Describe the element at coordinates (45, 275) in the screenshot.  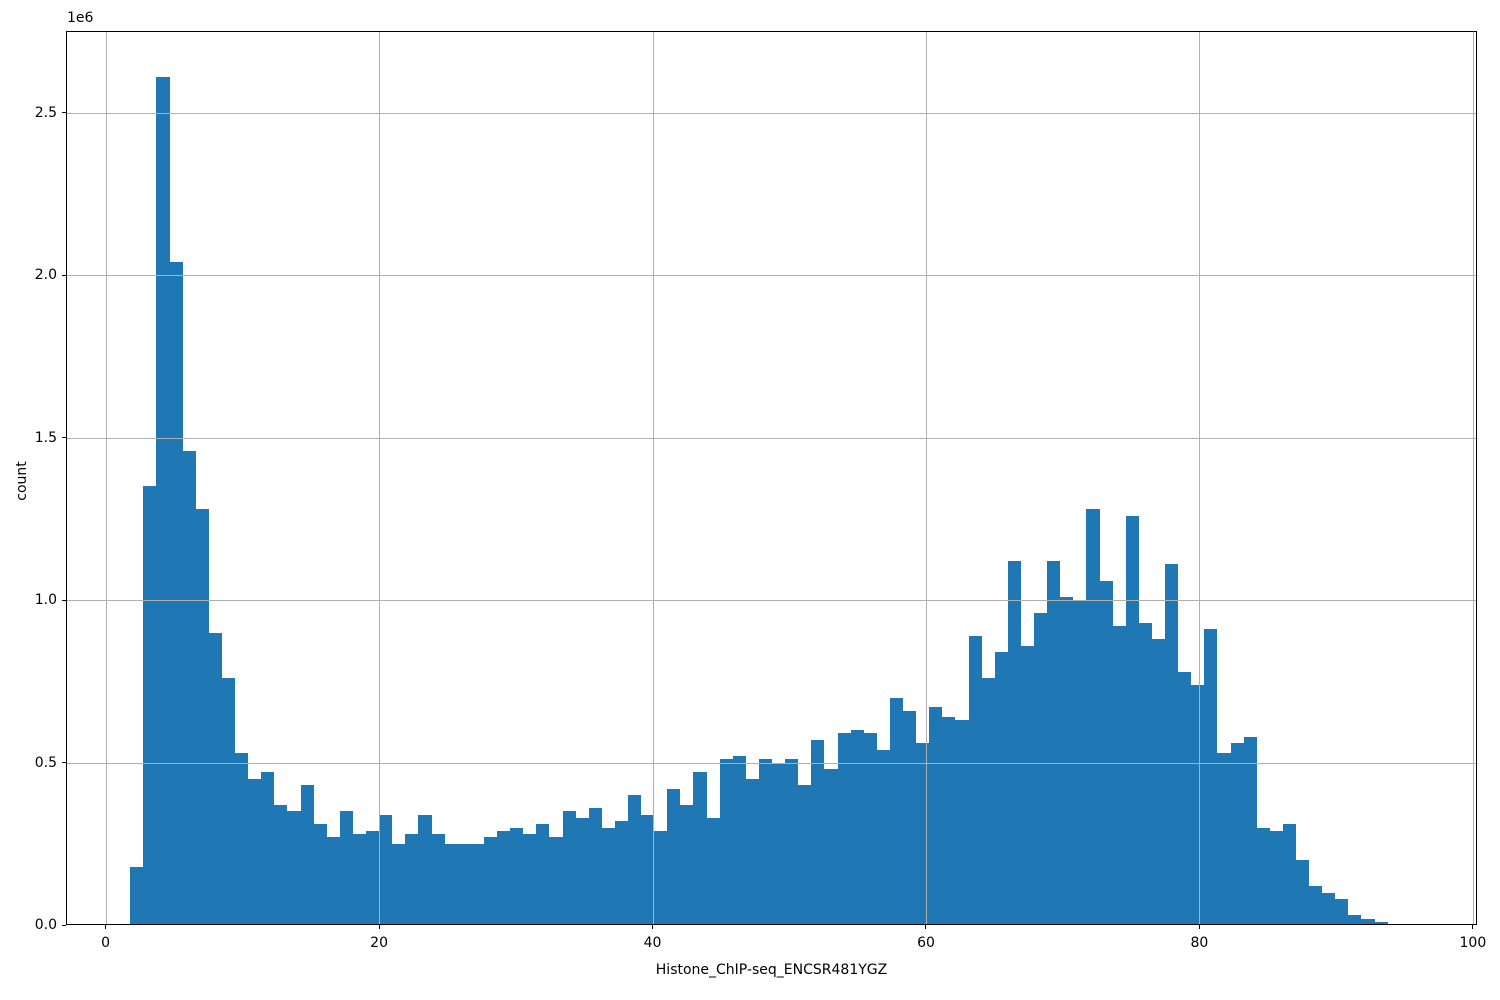
I see `y-tick-label: 2.0` at that location.